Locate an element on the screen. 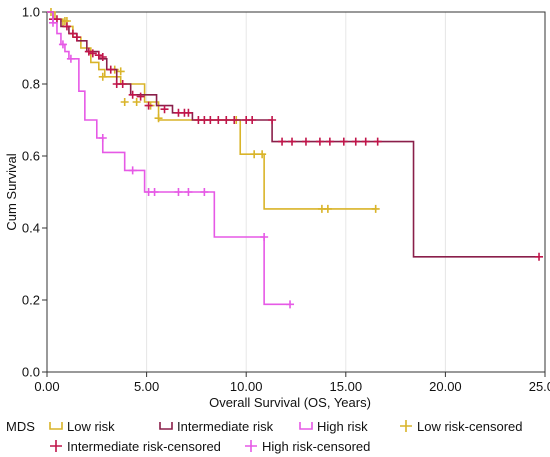 The image size is (550, 457). legend-label-5: High risk-censored is located at coordinates (316, 446).